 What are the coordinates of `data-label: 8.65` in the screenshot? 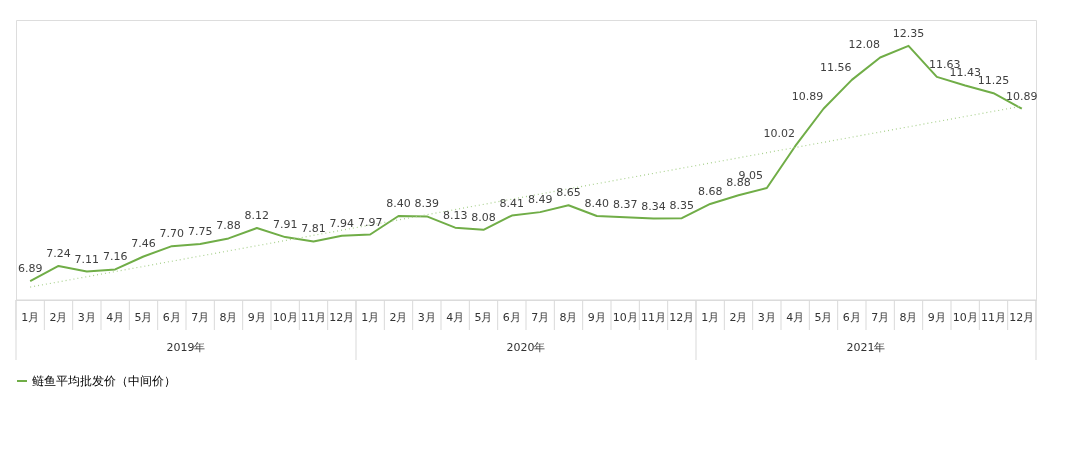 It's located at (568, 193).